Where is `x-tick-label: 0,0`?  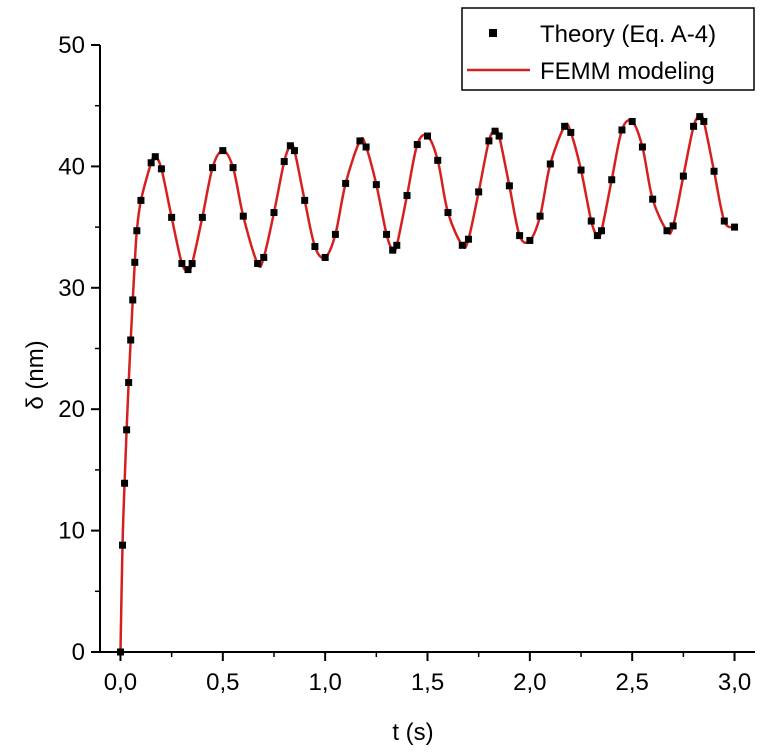
x-tick-label: 0,0 is located at coordinates (120, 682).